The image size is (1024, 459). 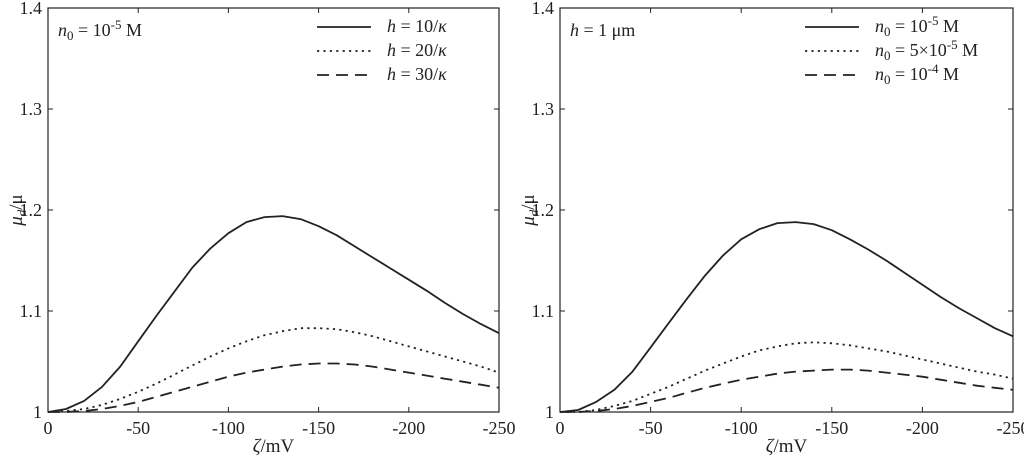 I want to click on legend-label: n0 = 10-4 M, so click(x=917, y=74).